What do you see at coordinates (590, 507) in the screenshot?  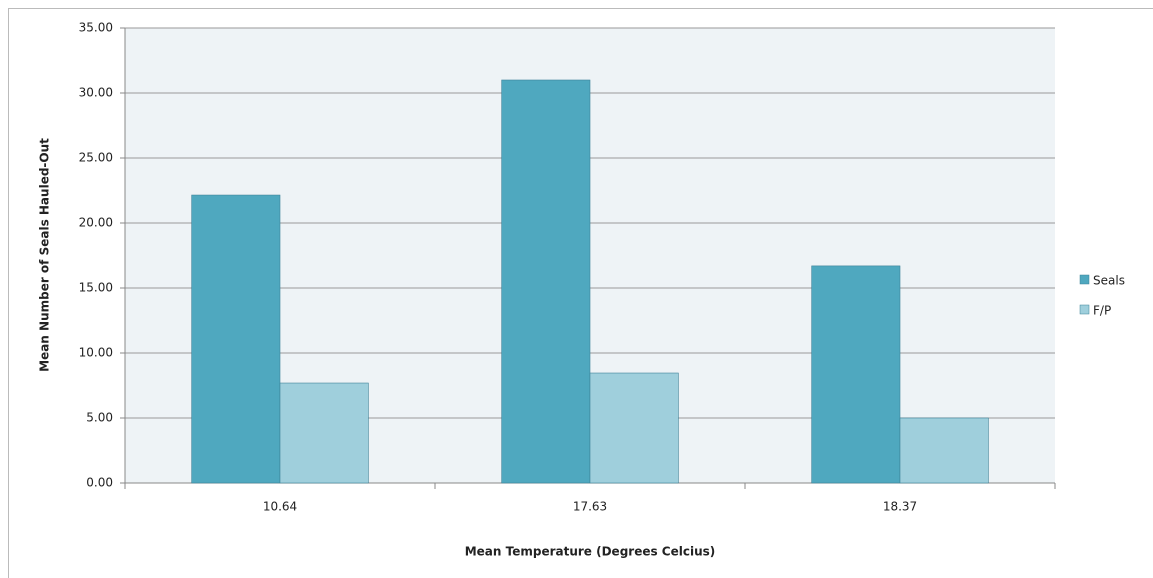 I see `x-tick-label: 17.63` at bounding box center [590, 507].